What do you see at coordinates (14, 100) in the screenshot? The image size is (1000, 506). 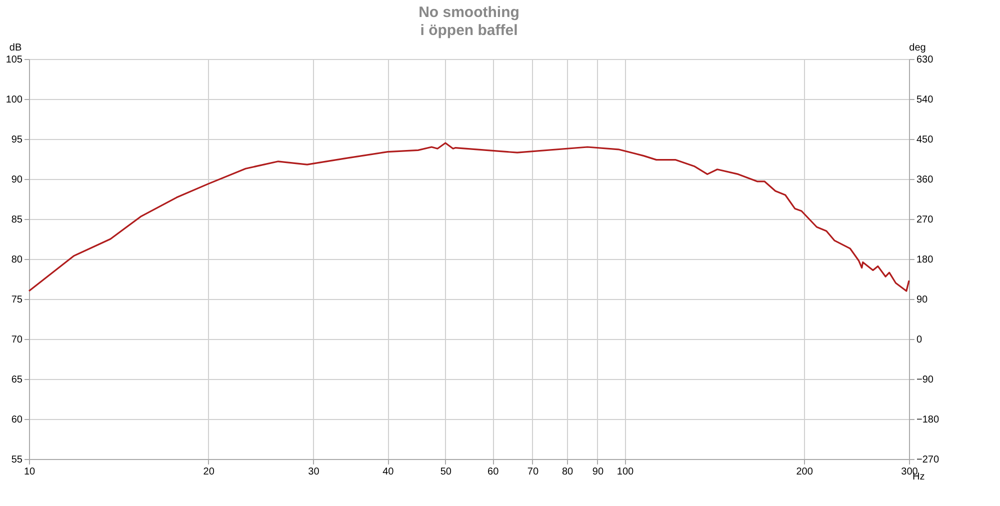 I see `y-tick-label: 100` at bounding box center [14, 100].